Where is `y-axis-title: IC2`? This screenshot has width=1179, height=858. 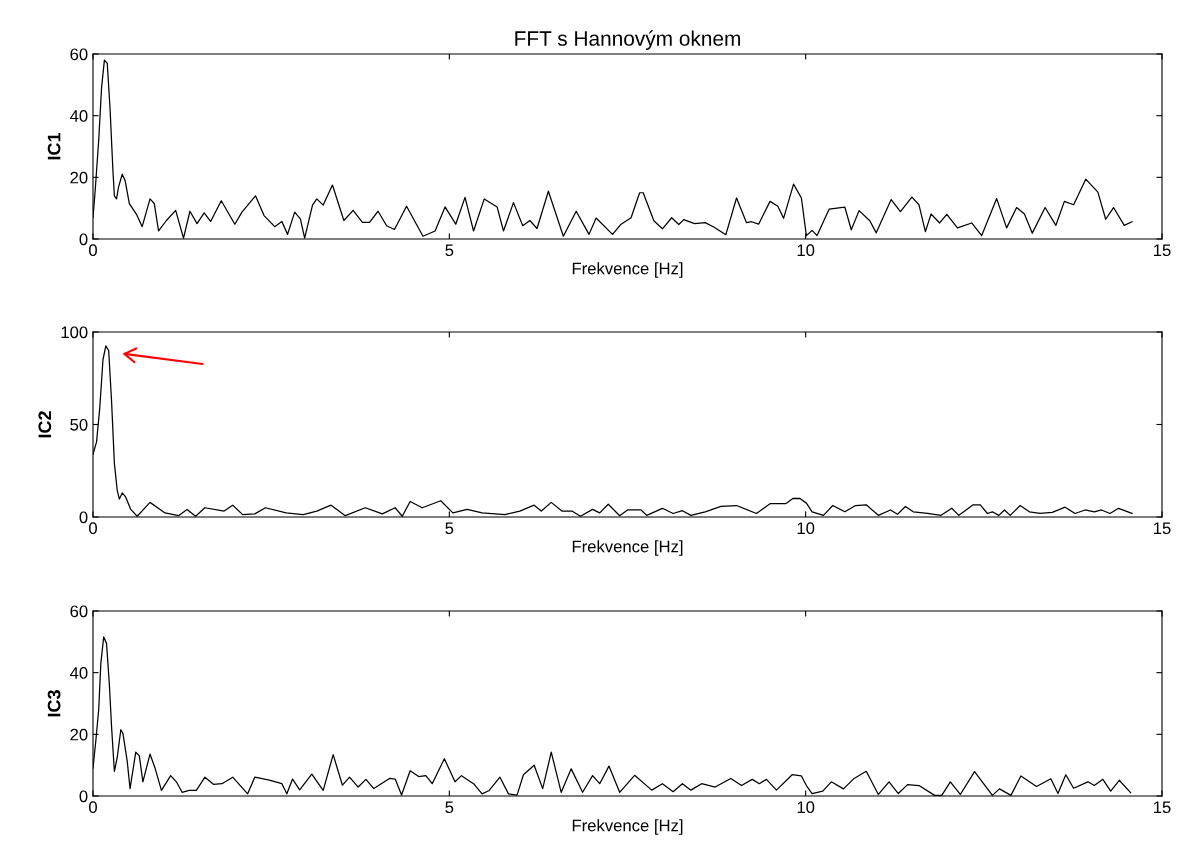 y-axis-title: IC2 is located at coordinates (45, 424).